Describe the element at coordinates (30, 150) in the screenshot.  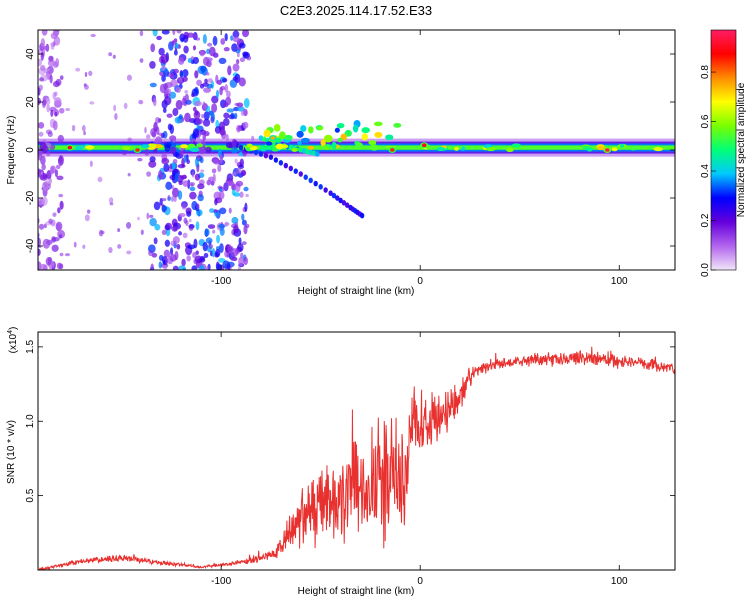
I see `spectrogram-ytick-label: 0` at that location.